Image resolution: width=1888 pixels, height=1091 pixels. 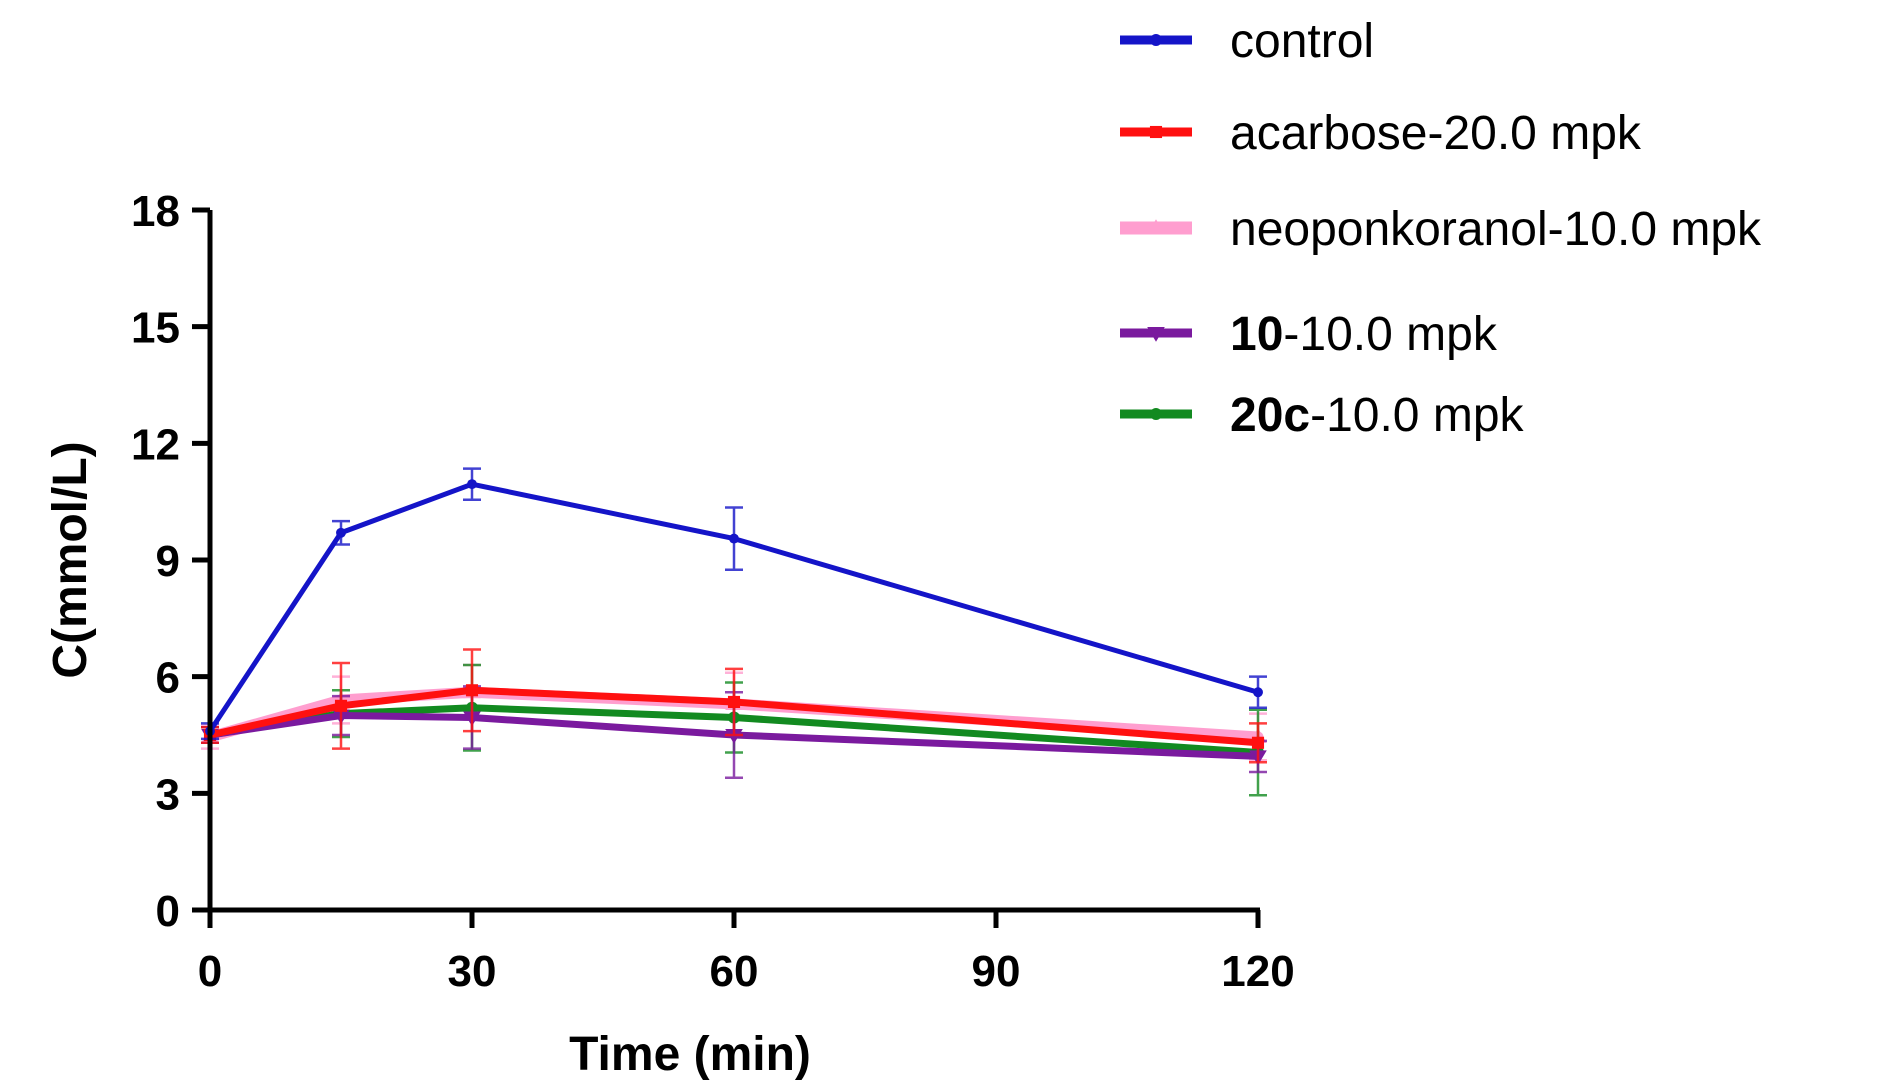 What do you see at coordinates (1257, 971) in the screenshot?
I see `x-tick-label: 120` at bounding box center [1257, 971].